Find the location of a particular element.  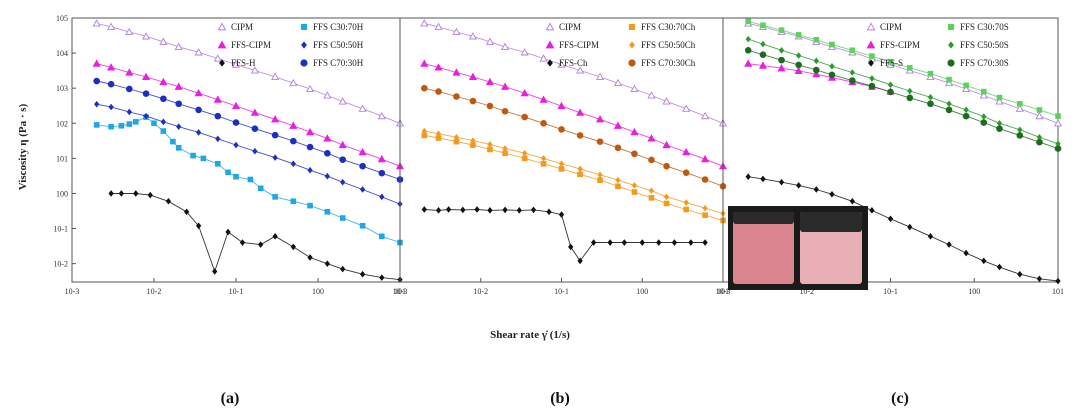

series-ffs-c30-70h is located at coordinates (248, 180).